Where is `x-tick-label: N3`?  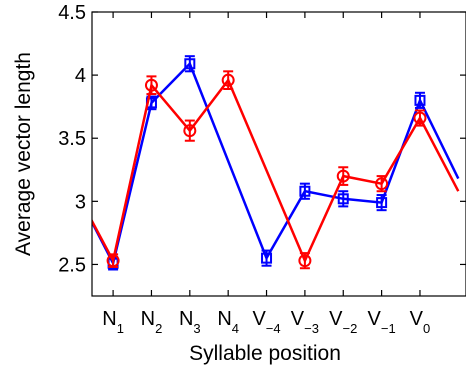
x-tick-label: N3 is located at coordinates (190, 322).